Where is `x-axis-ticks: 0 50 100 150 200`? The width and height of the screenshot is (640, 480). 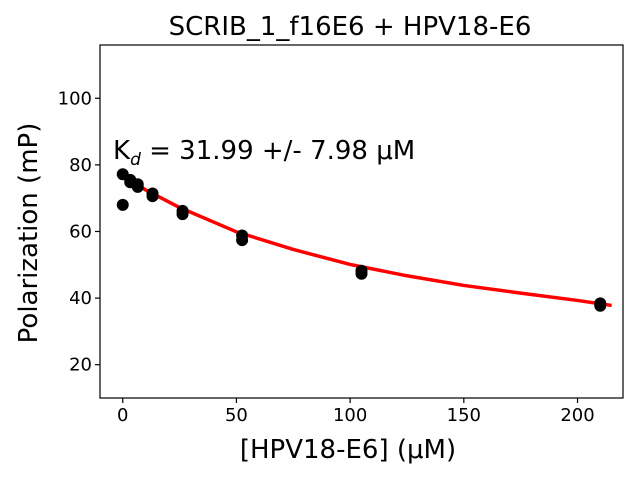 x-axis-ticks: 0 50 100 150 200 is located at coordinates (356, 412).